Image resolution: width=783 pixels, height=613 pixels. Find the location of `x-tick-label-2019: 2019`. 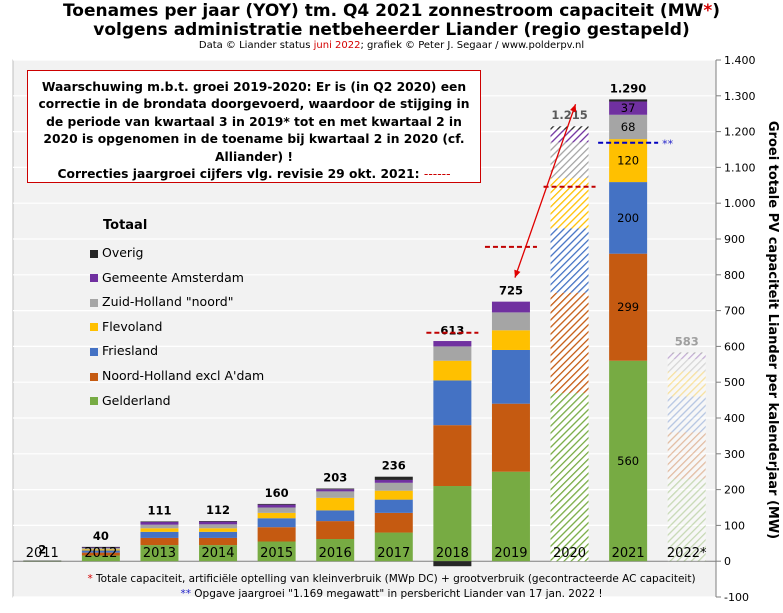

x-tick-label-2019: 2019 is located at coordinates (510, 553).